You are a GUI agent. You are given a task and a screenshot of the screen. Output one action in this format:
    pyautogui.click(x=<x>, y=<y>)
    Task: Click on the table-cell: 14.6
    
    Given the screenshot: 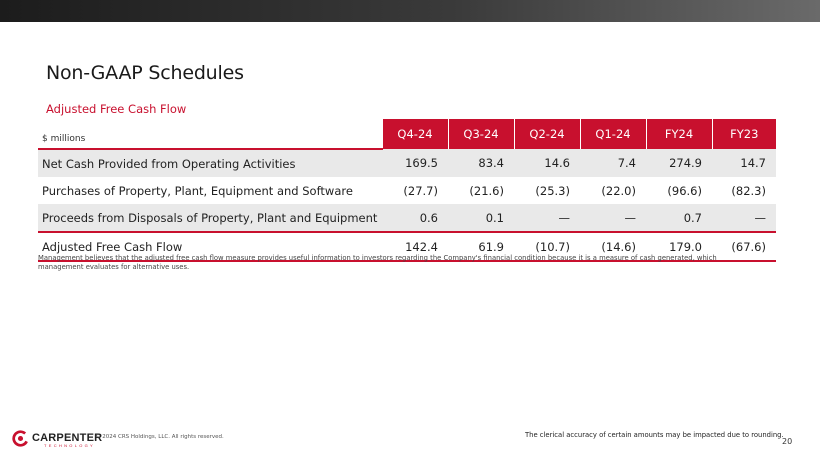 What is the action you would take?
    pyautogui.click(x=547, y=163)
    